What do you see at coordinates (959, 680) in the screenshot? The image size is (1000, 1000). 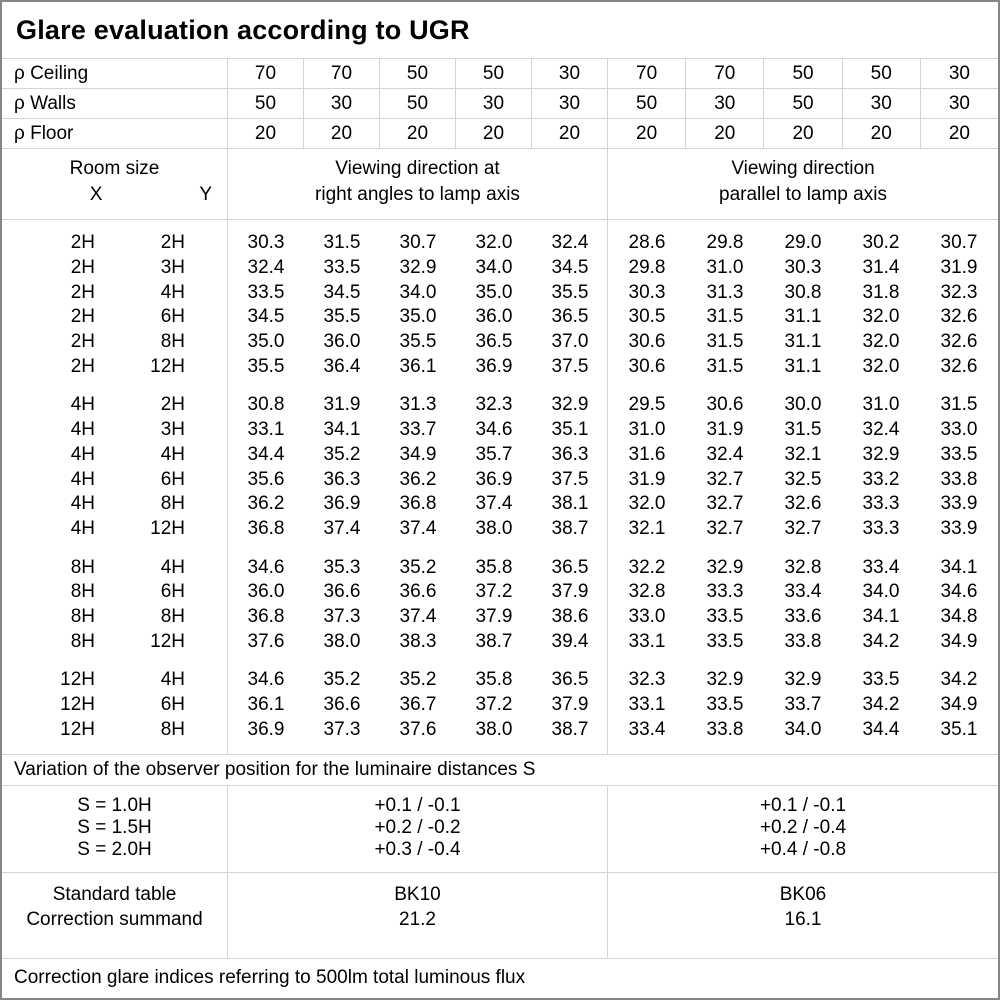 I see `ugr-value: 34.2` at bounding box center [959, 680].